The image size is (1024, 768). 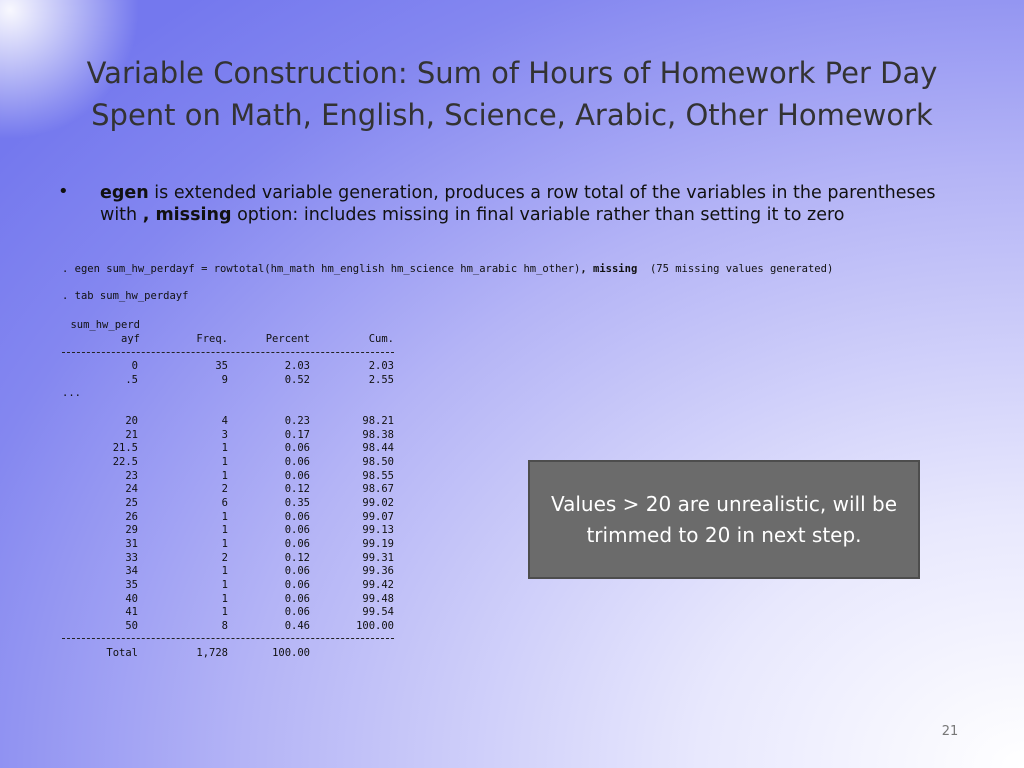 I want to click on column-header: Freq., so click(x=212, y=339).